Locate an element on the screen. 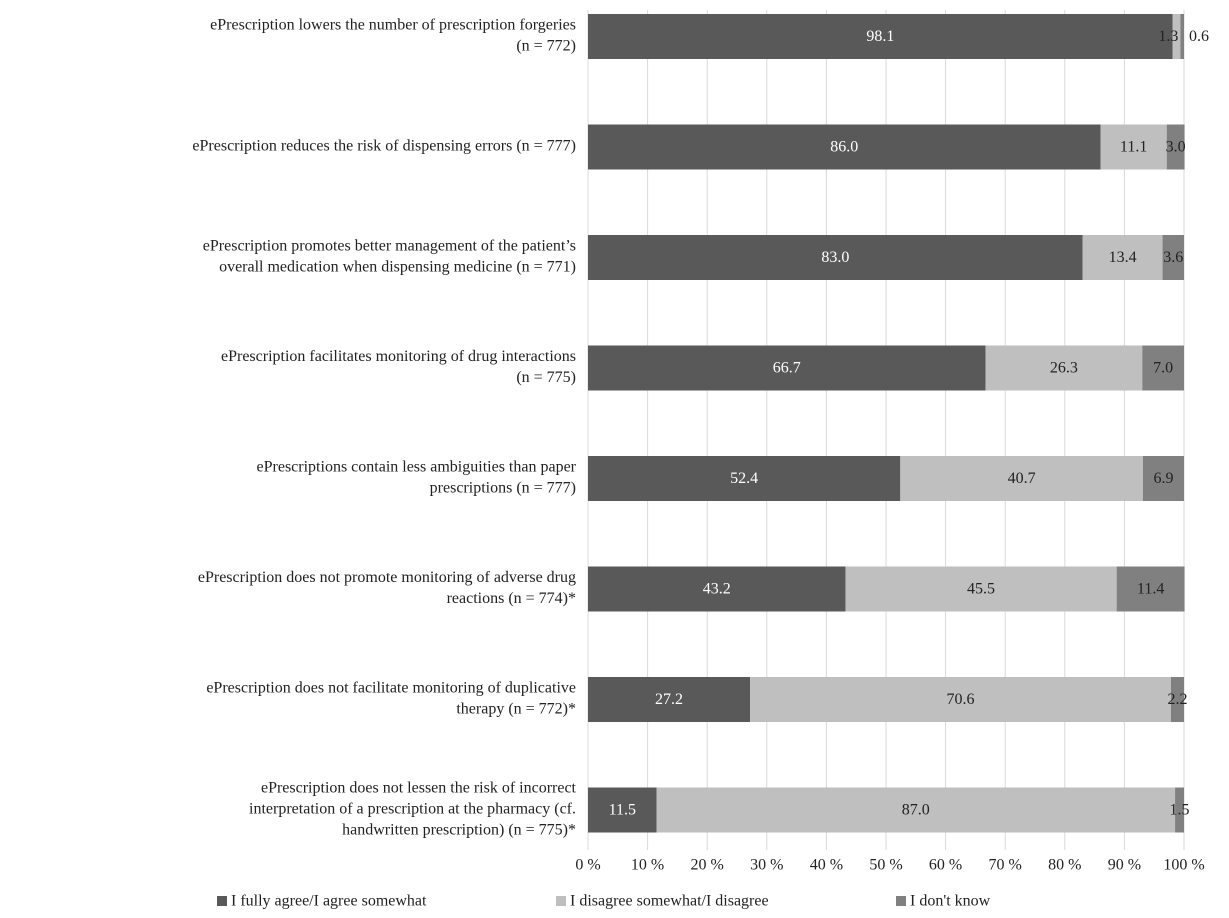  bar-value-label: 11.1 is located at coordinates (1133, 147).